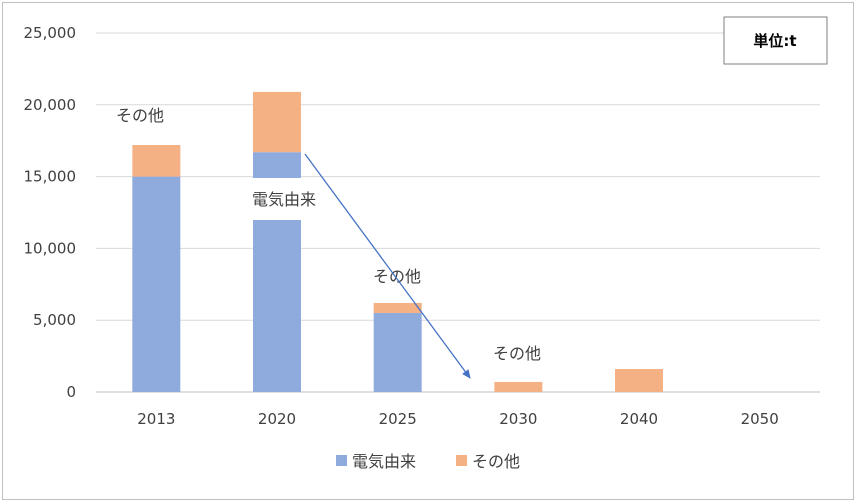 The width and height of the screenshot is (858, 504). I want to click on unit-box: 単位:t, so click(775, 40).